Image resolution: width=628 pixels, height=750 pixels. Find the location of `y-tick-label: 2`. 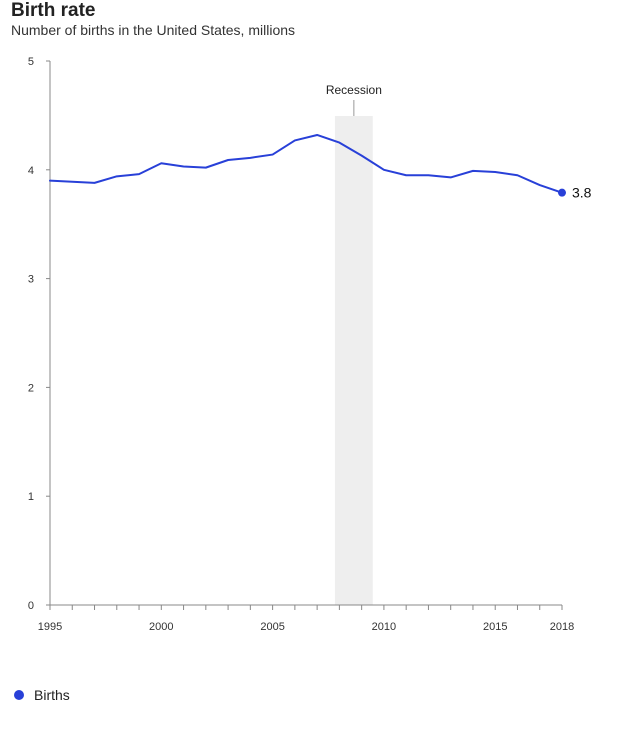

y-tick-label: 2 is located at coordinates (31, 388).